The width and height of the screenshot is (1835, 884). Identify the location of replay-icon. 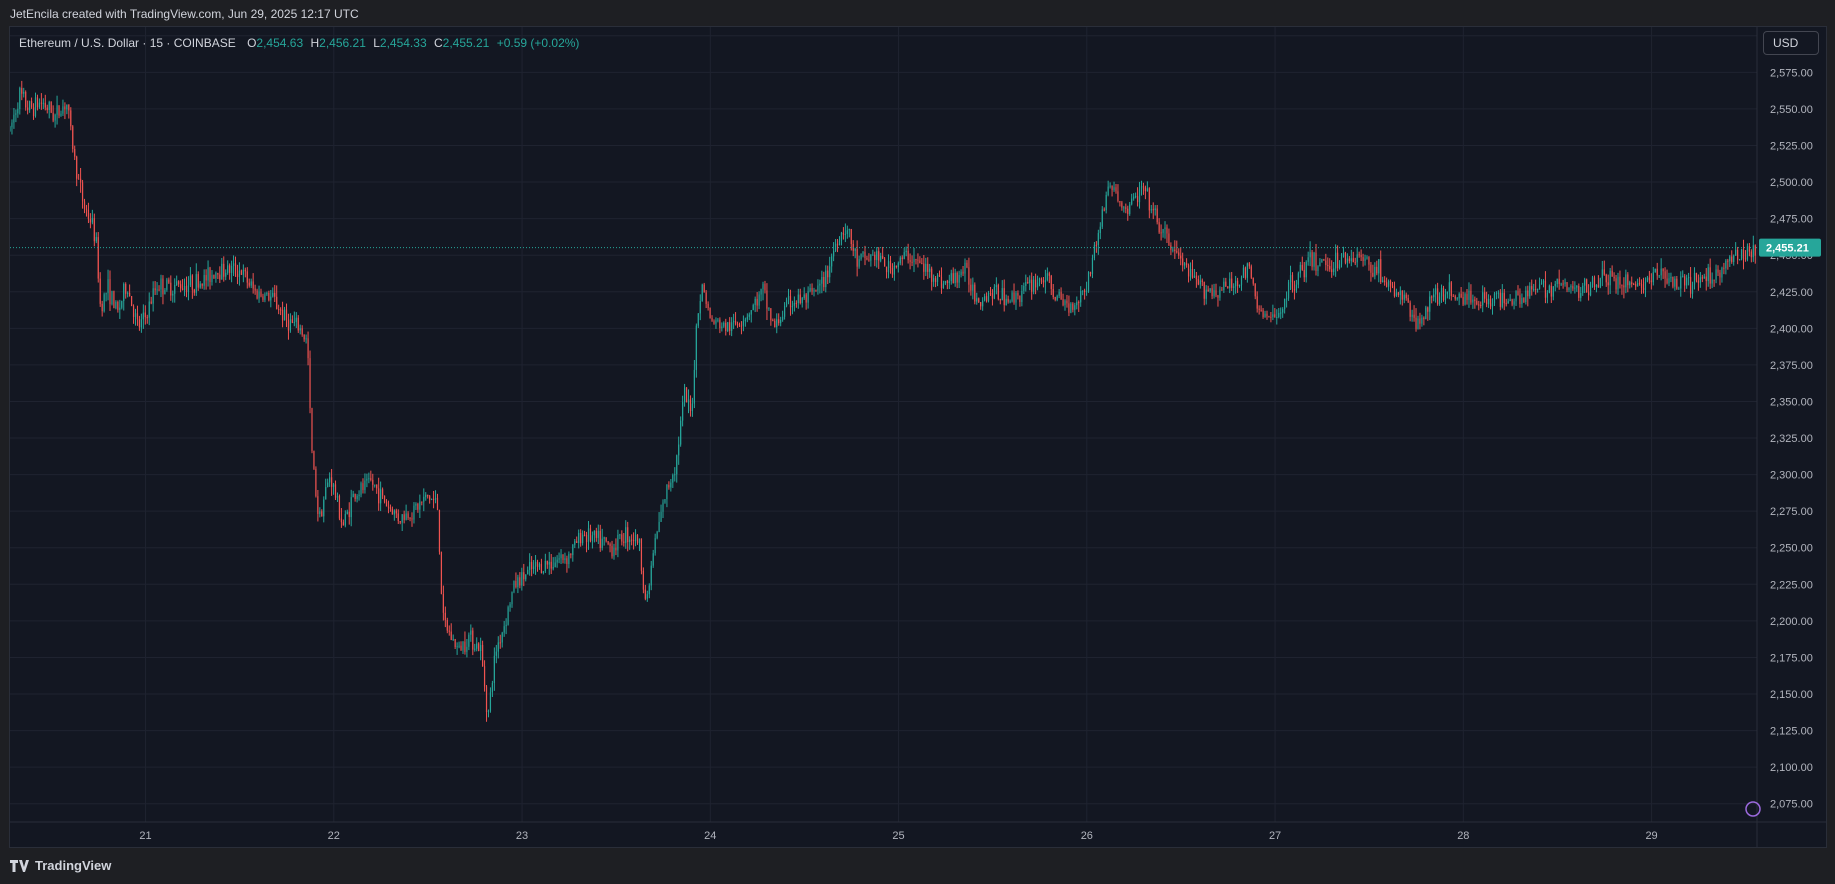
(1753, 809).